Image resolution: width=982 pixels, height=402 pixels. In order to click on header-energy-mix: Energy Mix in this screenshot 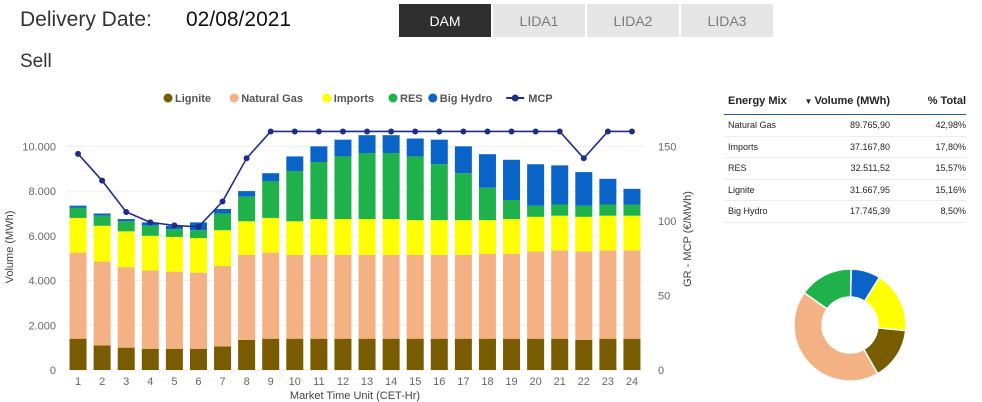, I will do `click(757, 101)`.